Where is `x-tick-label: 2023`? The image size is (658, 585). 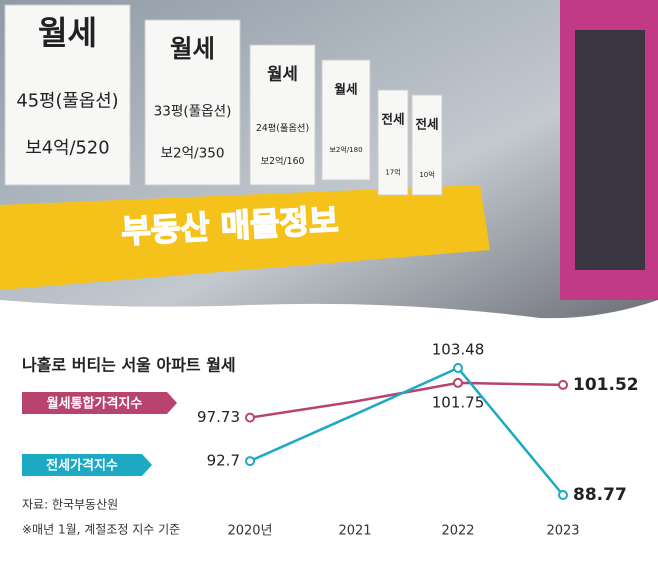
x-tick-label: 2023 is located at coordinates (562, 531).